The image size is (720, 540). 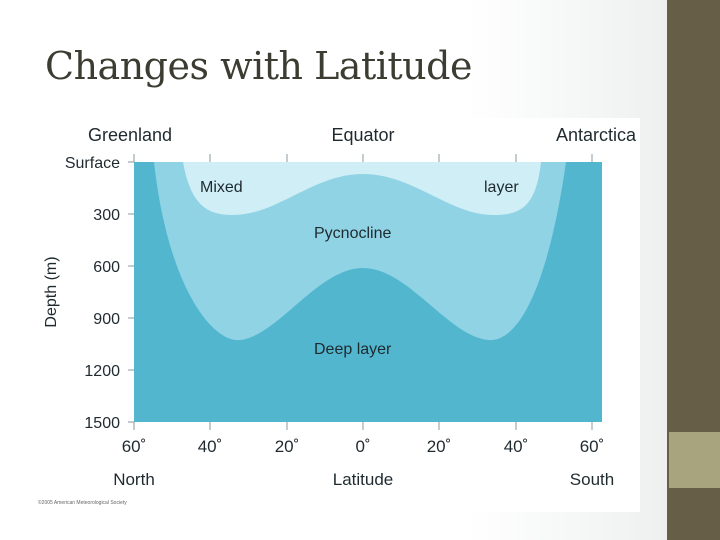 What do you see at coordinates (694, 460) in the screenshot?
I see `side-decor-accent` at bounding box center [694, 460].